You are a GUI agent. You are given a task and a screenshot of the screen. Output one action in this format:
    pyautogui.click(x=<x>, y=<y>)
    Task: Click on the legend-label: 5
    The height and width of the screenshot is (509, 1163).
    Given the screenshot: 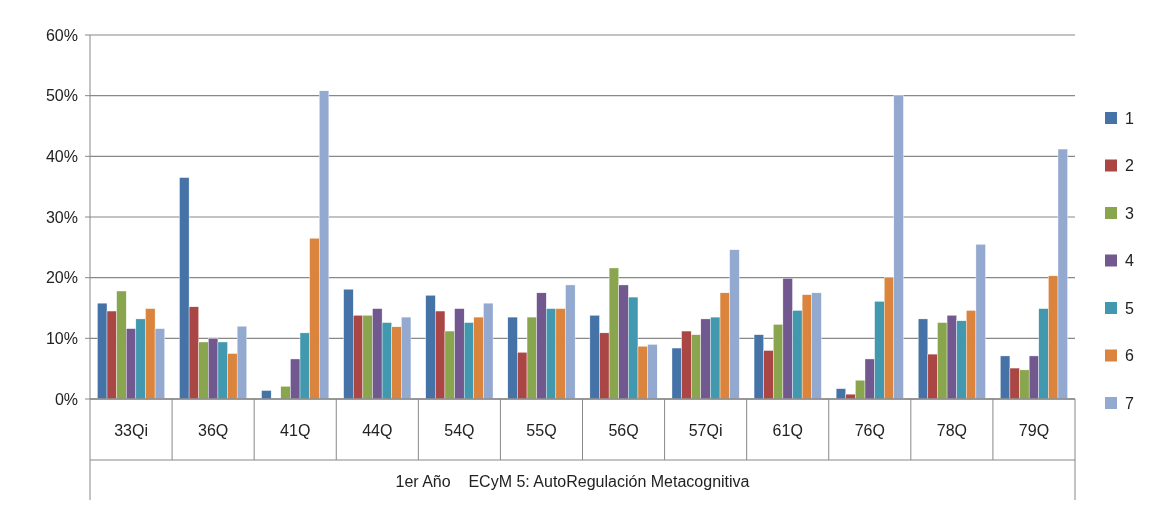 What is the action you would take?
    pyautogui.click(x=1129, y=308)
    